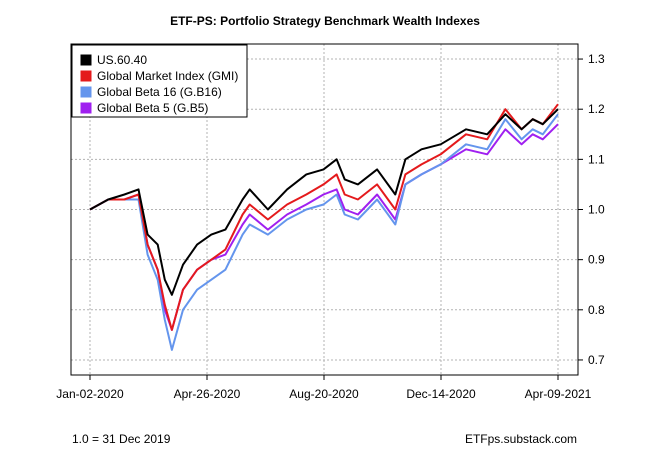 Image resolution: width=650 pixels, height=450 pixels. I want to click on y-tick-label: 1.0, so click(596, 210).